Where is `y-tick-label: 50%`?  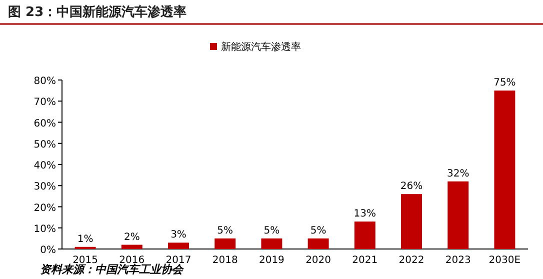 y-tick-label: 50% is located at coordinates (45, 144).